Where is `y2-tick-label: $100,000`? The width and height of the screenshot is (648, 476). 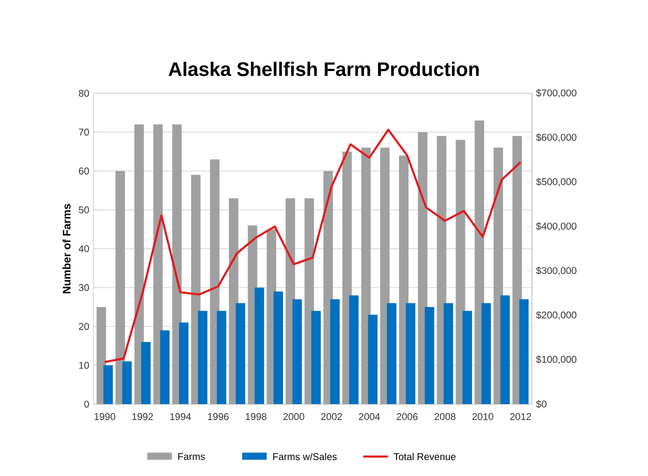
y2-tick-label: $100,000 is located at coordinates (556, 359).